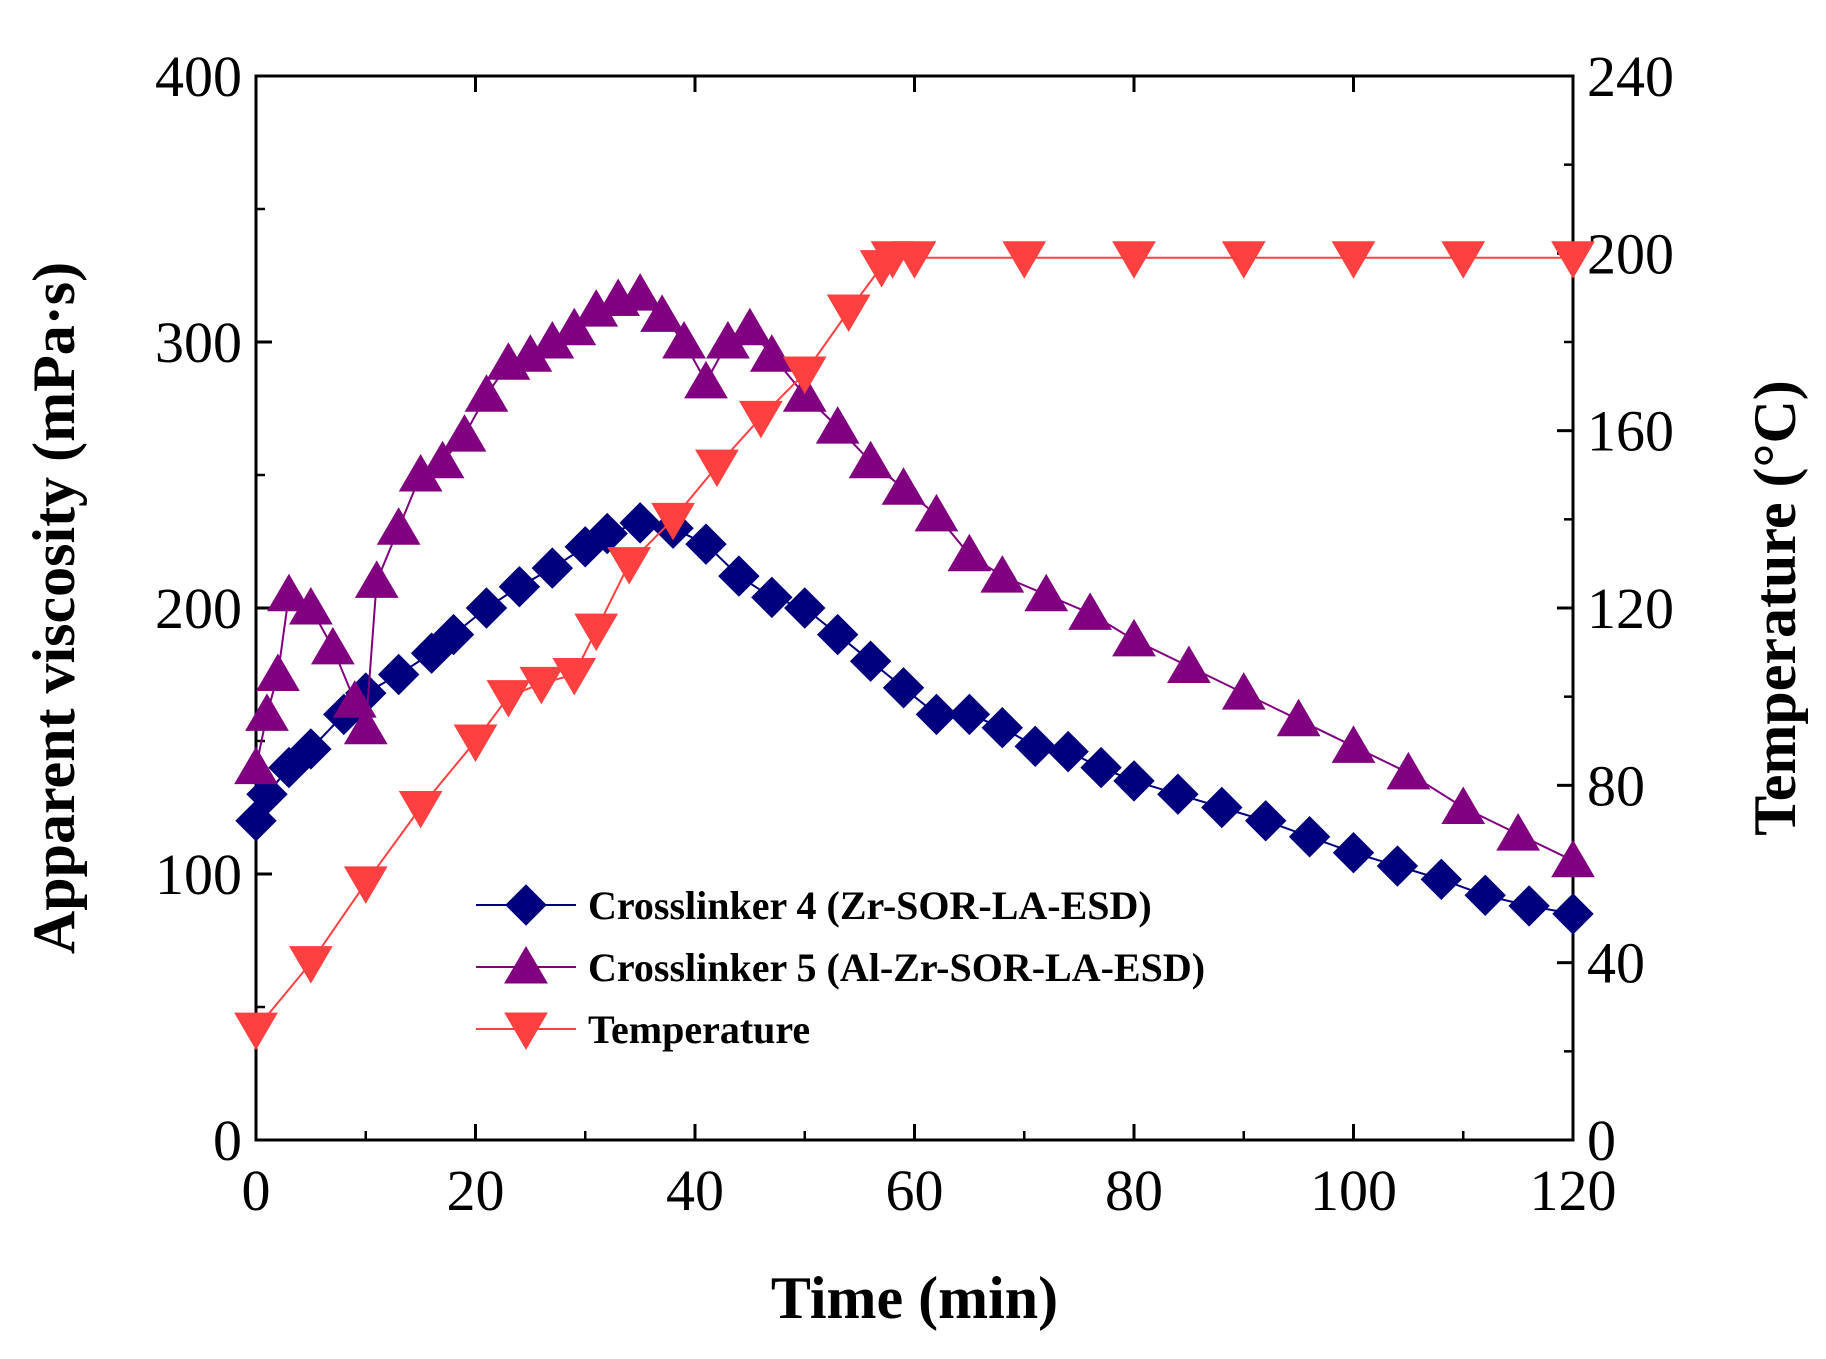 The image size is (1826, 1359). I want to click on x-axis-title: Time (min), so click(914, 1298).